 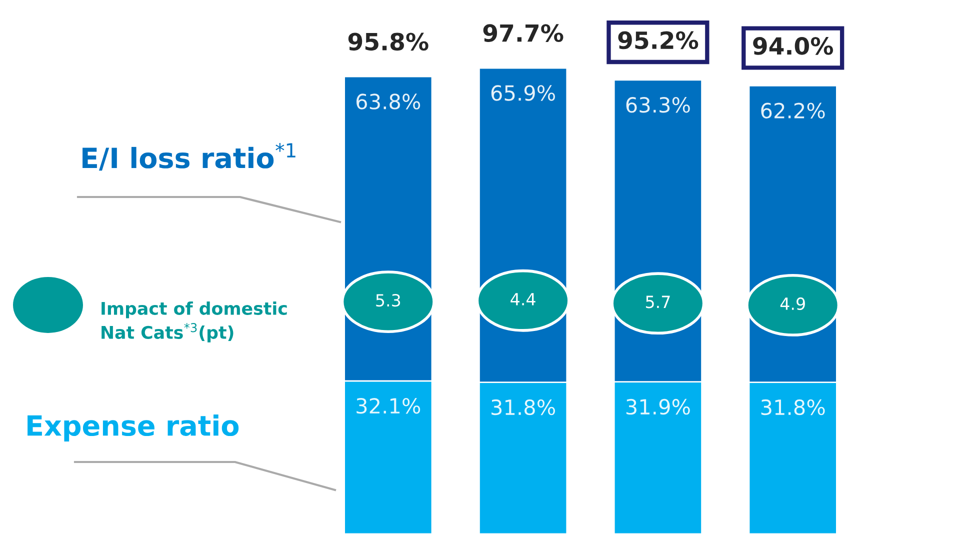 I want to click on annotation: 5.7, so click(x=658, y=302).